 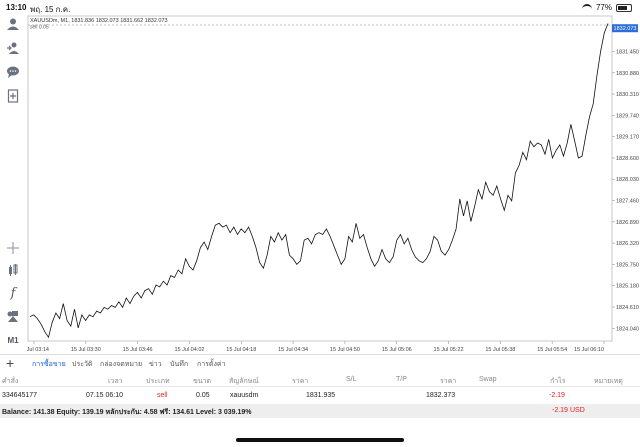 I want to click on timeframe-button: M1, so click(x=13, y=340).